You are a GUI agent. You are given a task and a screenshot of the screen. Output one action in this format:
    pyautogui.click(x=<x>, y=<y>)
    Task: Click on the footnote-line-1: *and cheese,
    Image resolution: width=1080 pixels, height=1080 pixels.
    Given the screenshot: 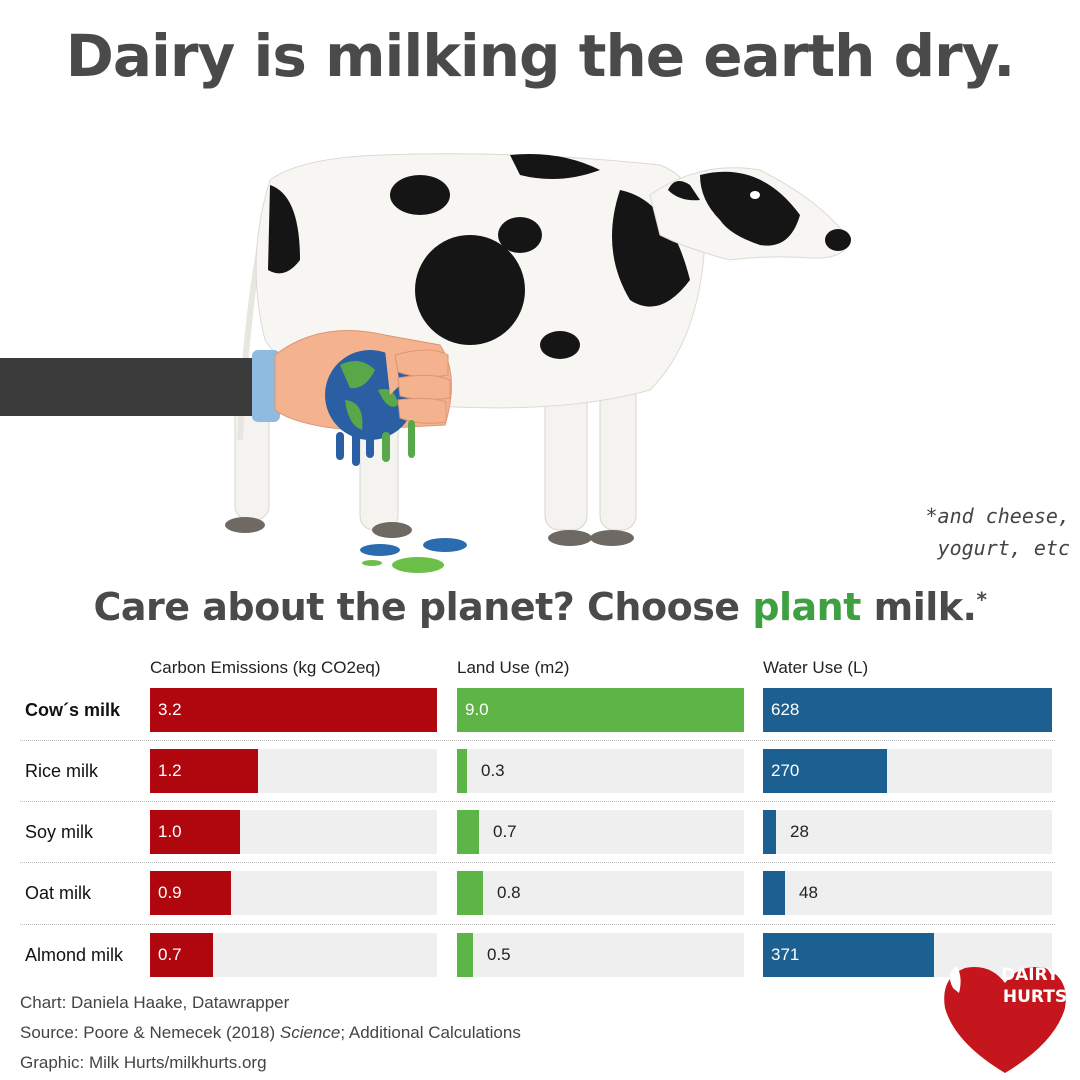 What is the action you would take?
    pyautogui.click(x=998, y=516)
    